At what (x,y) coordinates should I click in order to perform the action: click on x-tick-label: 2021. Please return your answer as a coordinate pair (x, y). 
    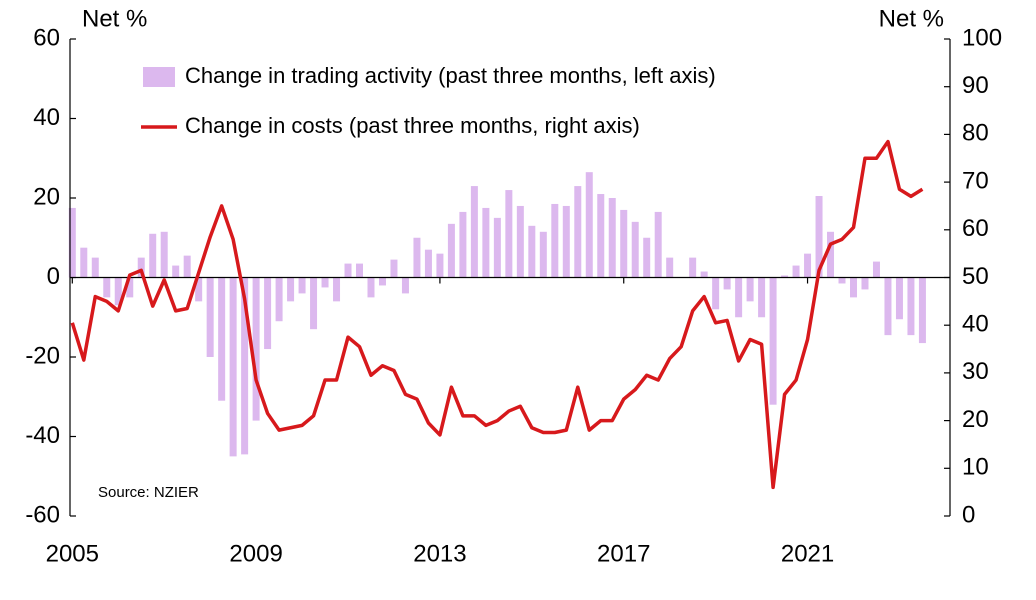
    Looking at the image, I should click on (807, 553).